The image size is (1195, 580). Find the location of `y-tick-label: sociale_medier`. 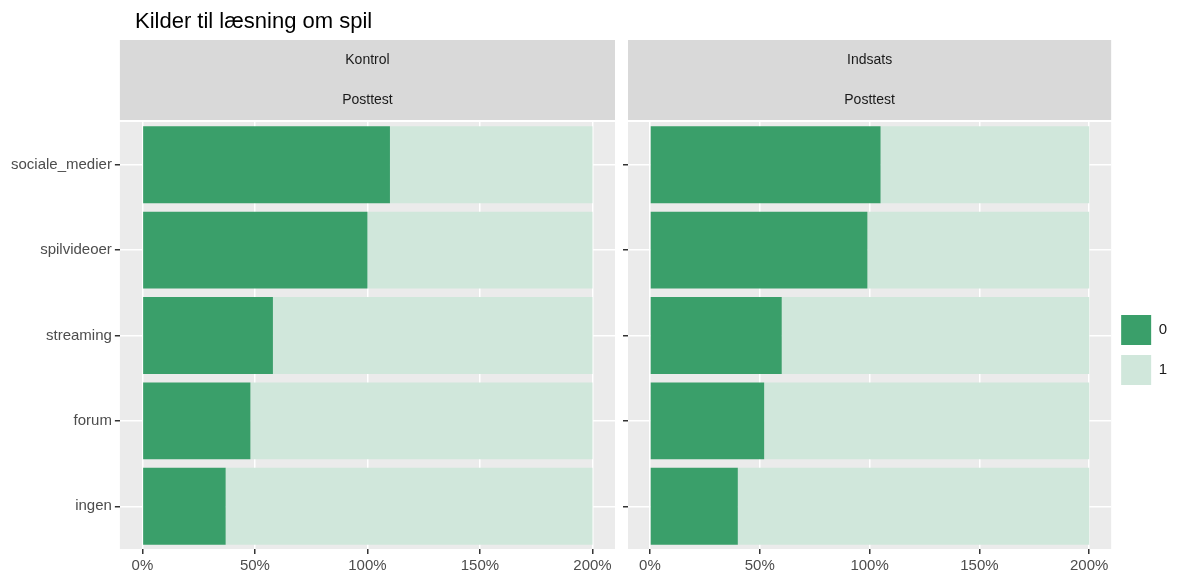

y-tick-label: sociale_medier is located at coordinates (61, 163).